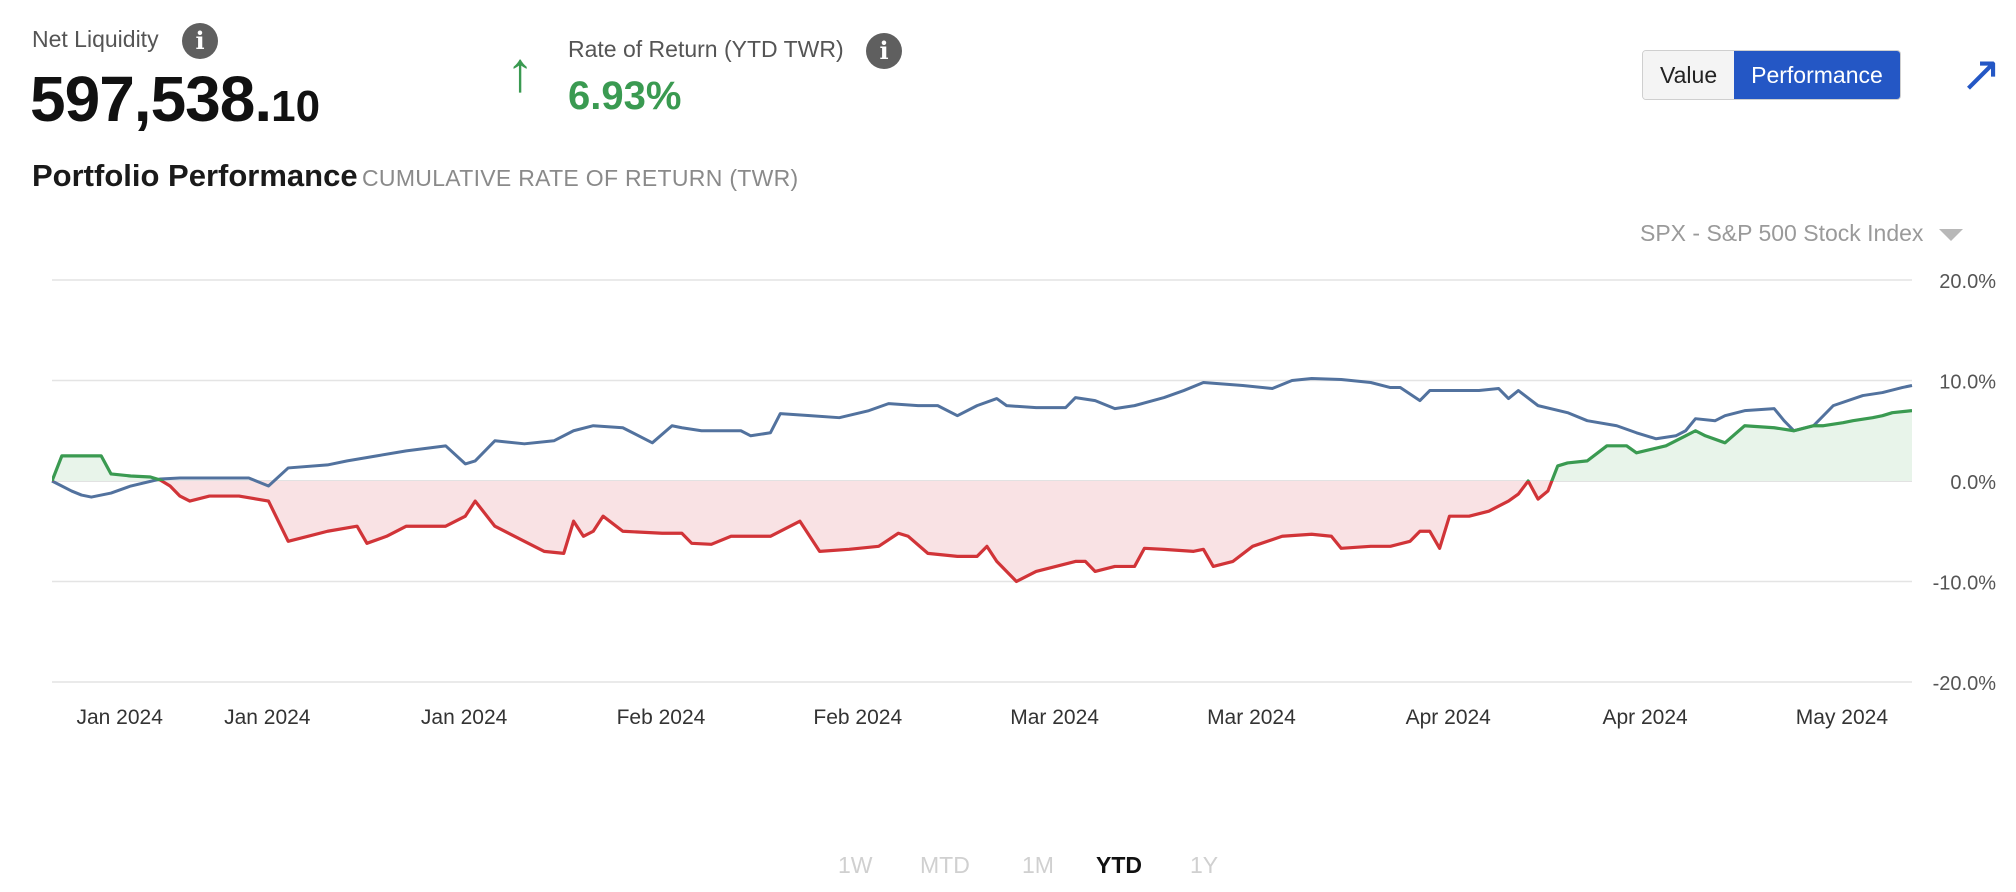  I want to click on y-tick-label: 10.0%, so click(1967, 383).